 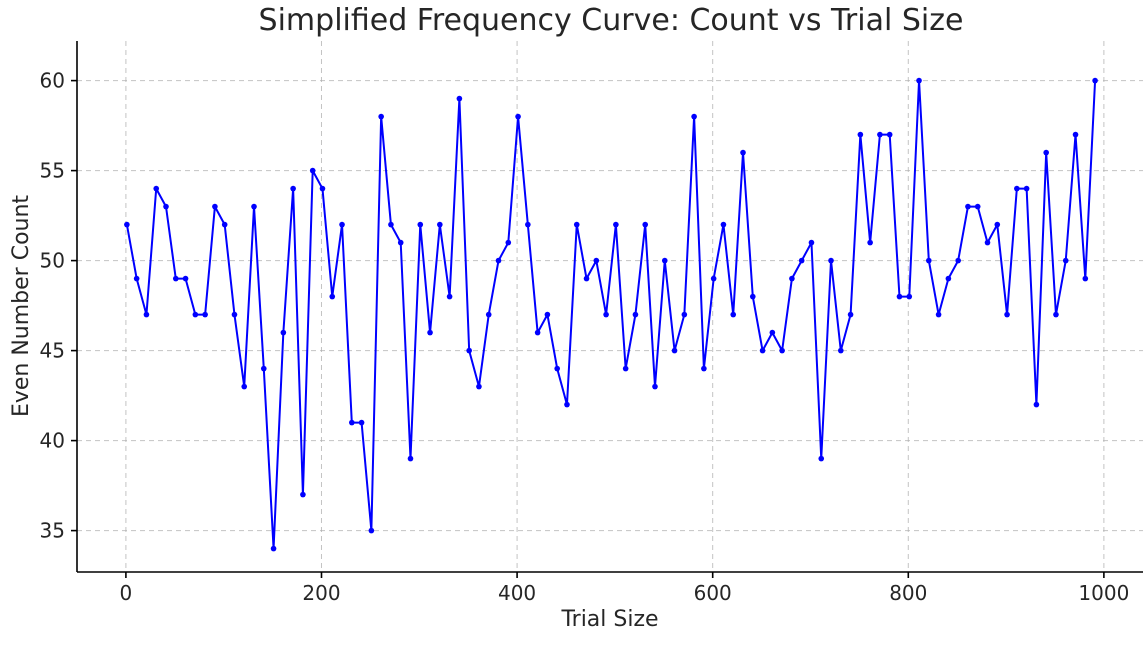 What do you see at coordinates (52, 441) in the screenshot?
I see `y-tick-label: 40` at bounding box center [52, 441].